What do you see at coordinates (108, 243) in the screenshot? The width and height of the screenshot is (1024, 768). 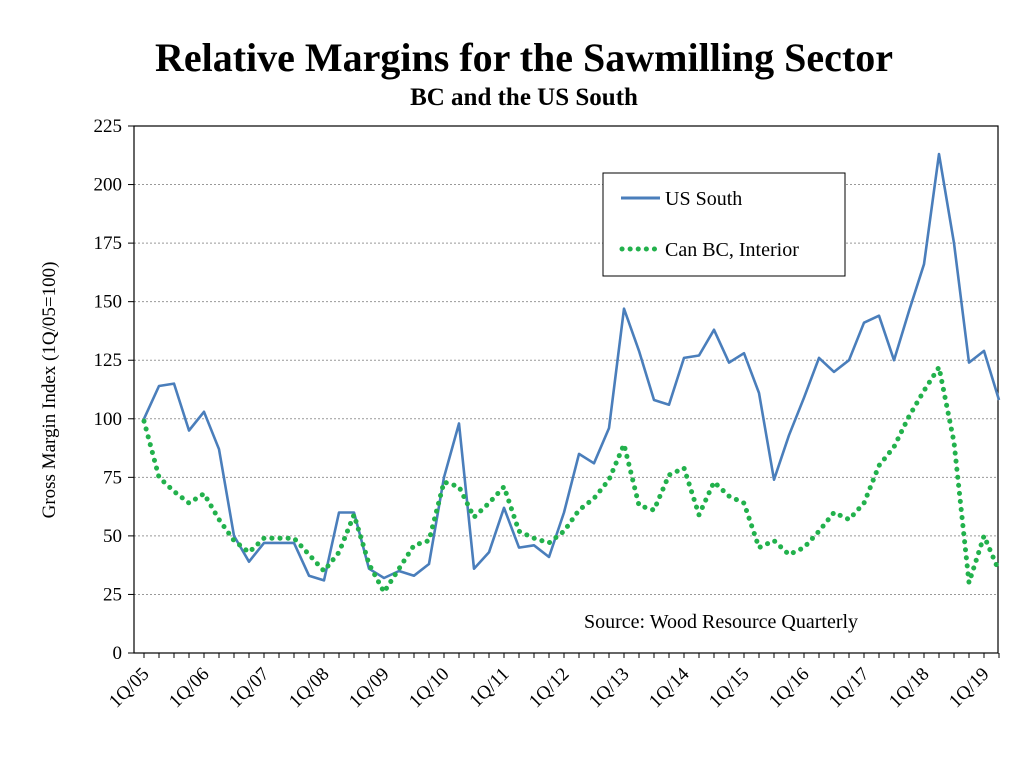 I see `y-tick-label: 175` at bounding box center [108, 243].